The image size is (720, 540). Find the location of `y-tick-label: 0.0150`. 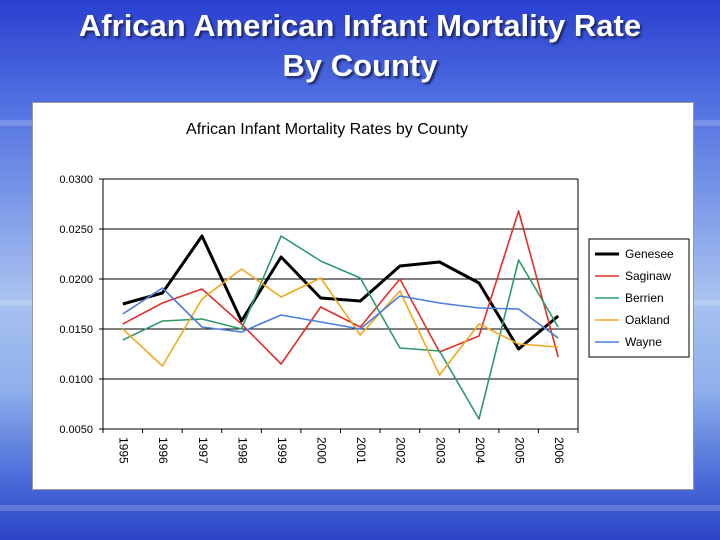

y-tick-label: 0.0150 is located at coordinates (76, 330).